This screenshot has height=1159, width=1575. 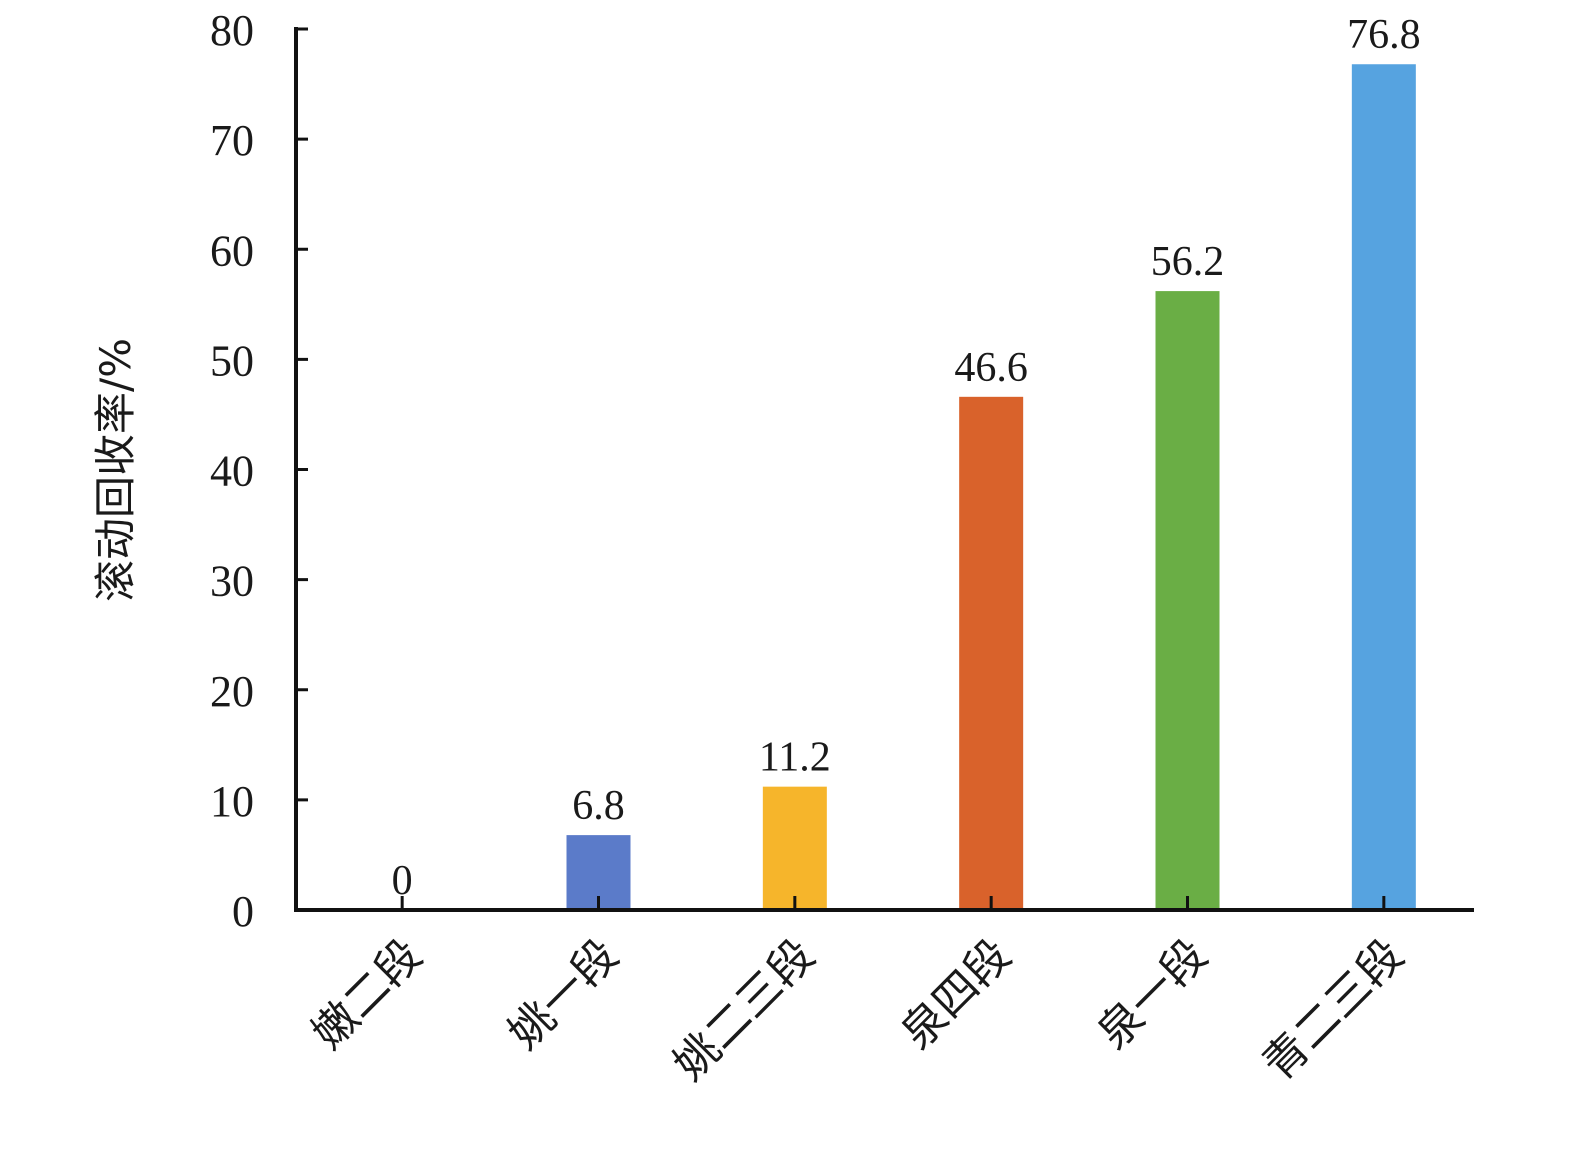 I want to click on y-tick-label: 30, so click(x=232, y=581).